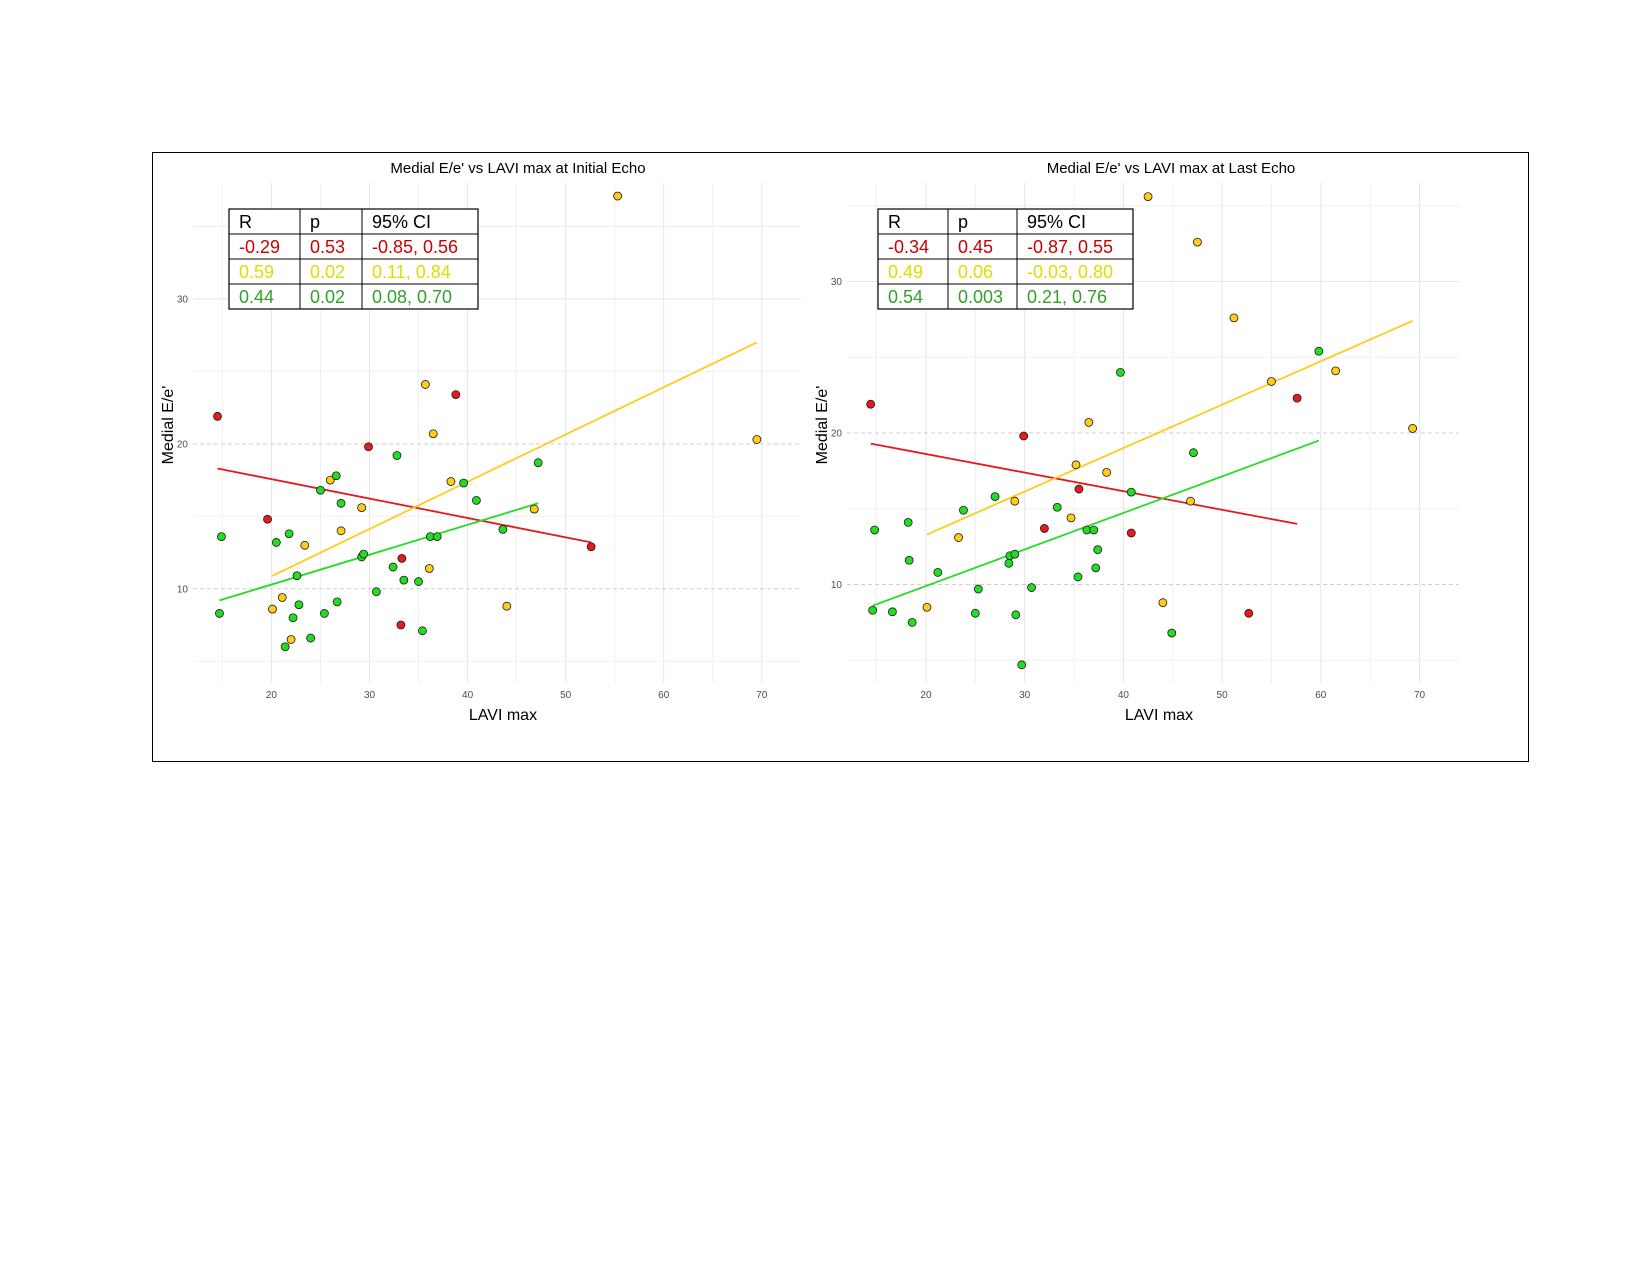  I want to click on stats-table-cell-yellow: 0.11, 0.84, so click(411, 272).